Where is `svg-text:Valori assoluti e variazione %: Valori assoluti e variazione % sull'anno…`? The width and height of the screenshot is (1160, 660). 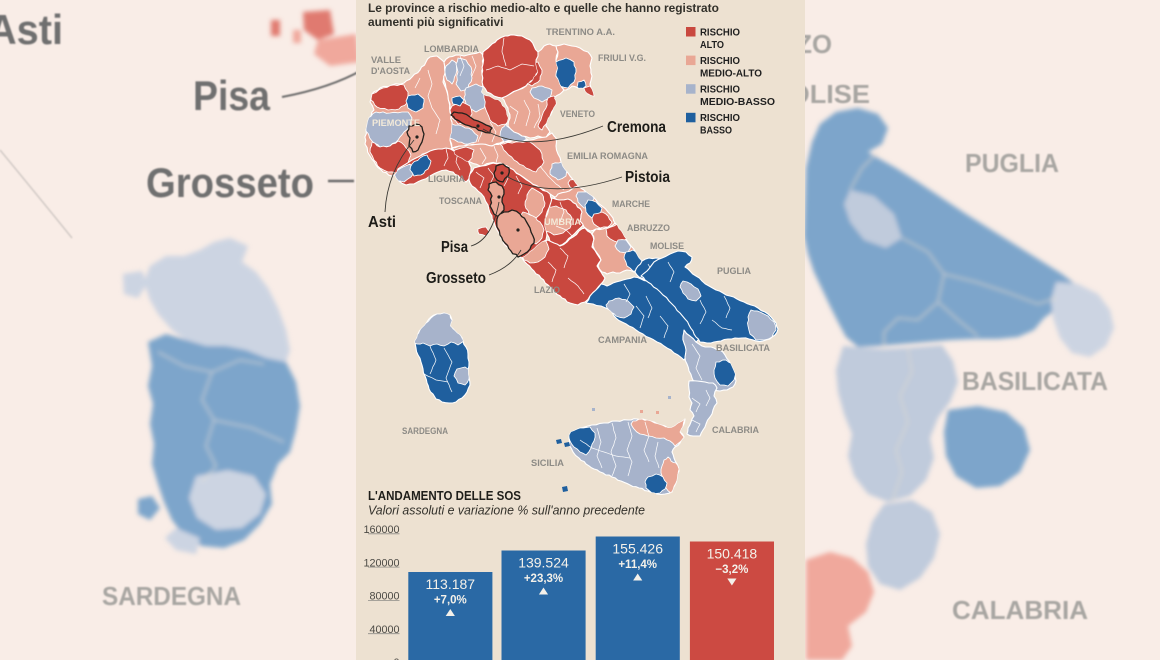
svg-text:Valori assoluti e variazione %: Valori assoluti e variazione % sull'anno… is located at coordinates (506, 510).